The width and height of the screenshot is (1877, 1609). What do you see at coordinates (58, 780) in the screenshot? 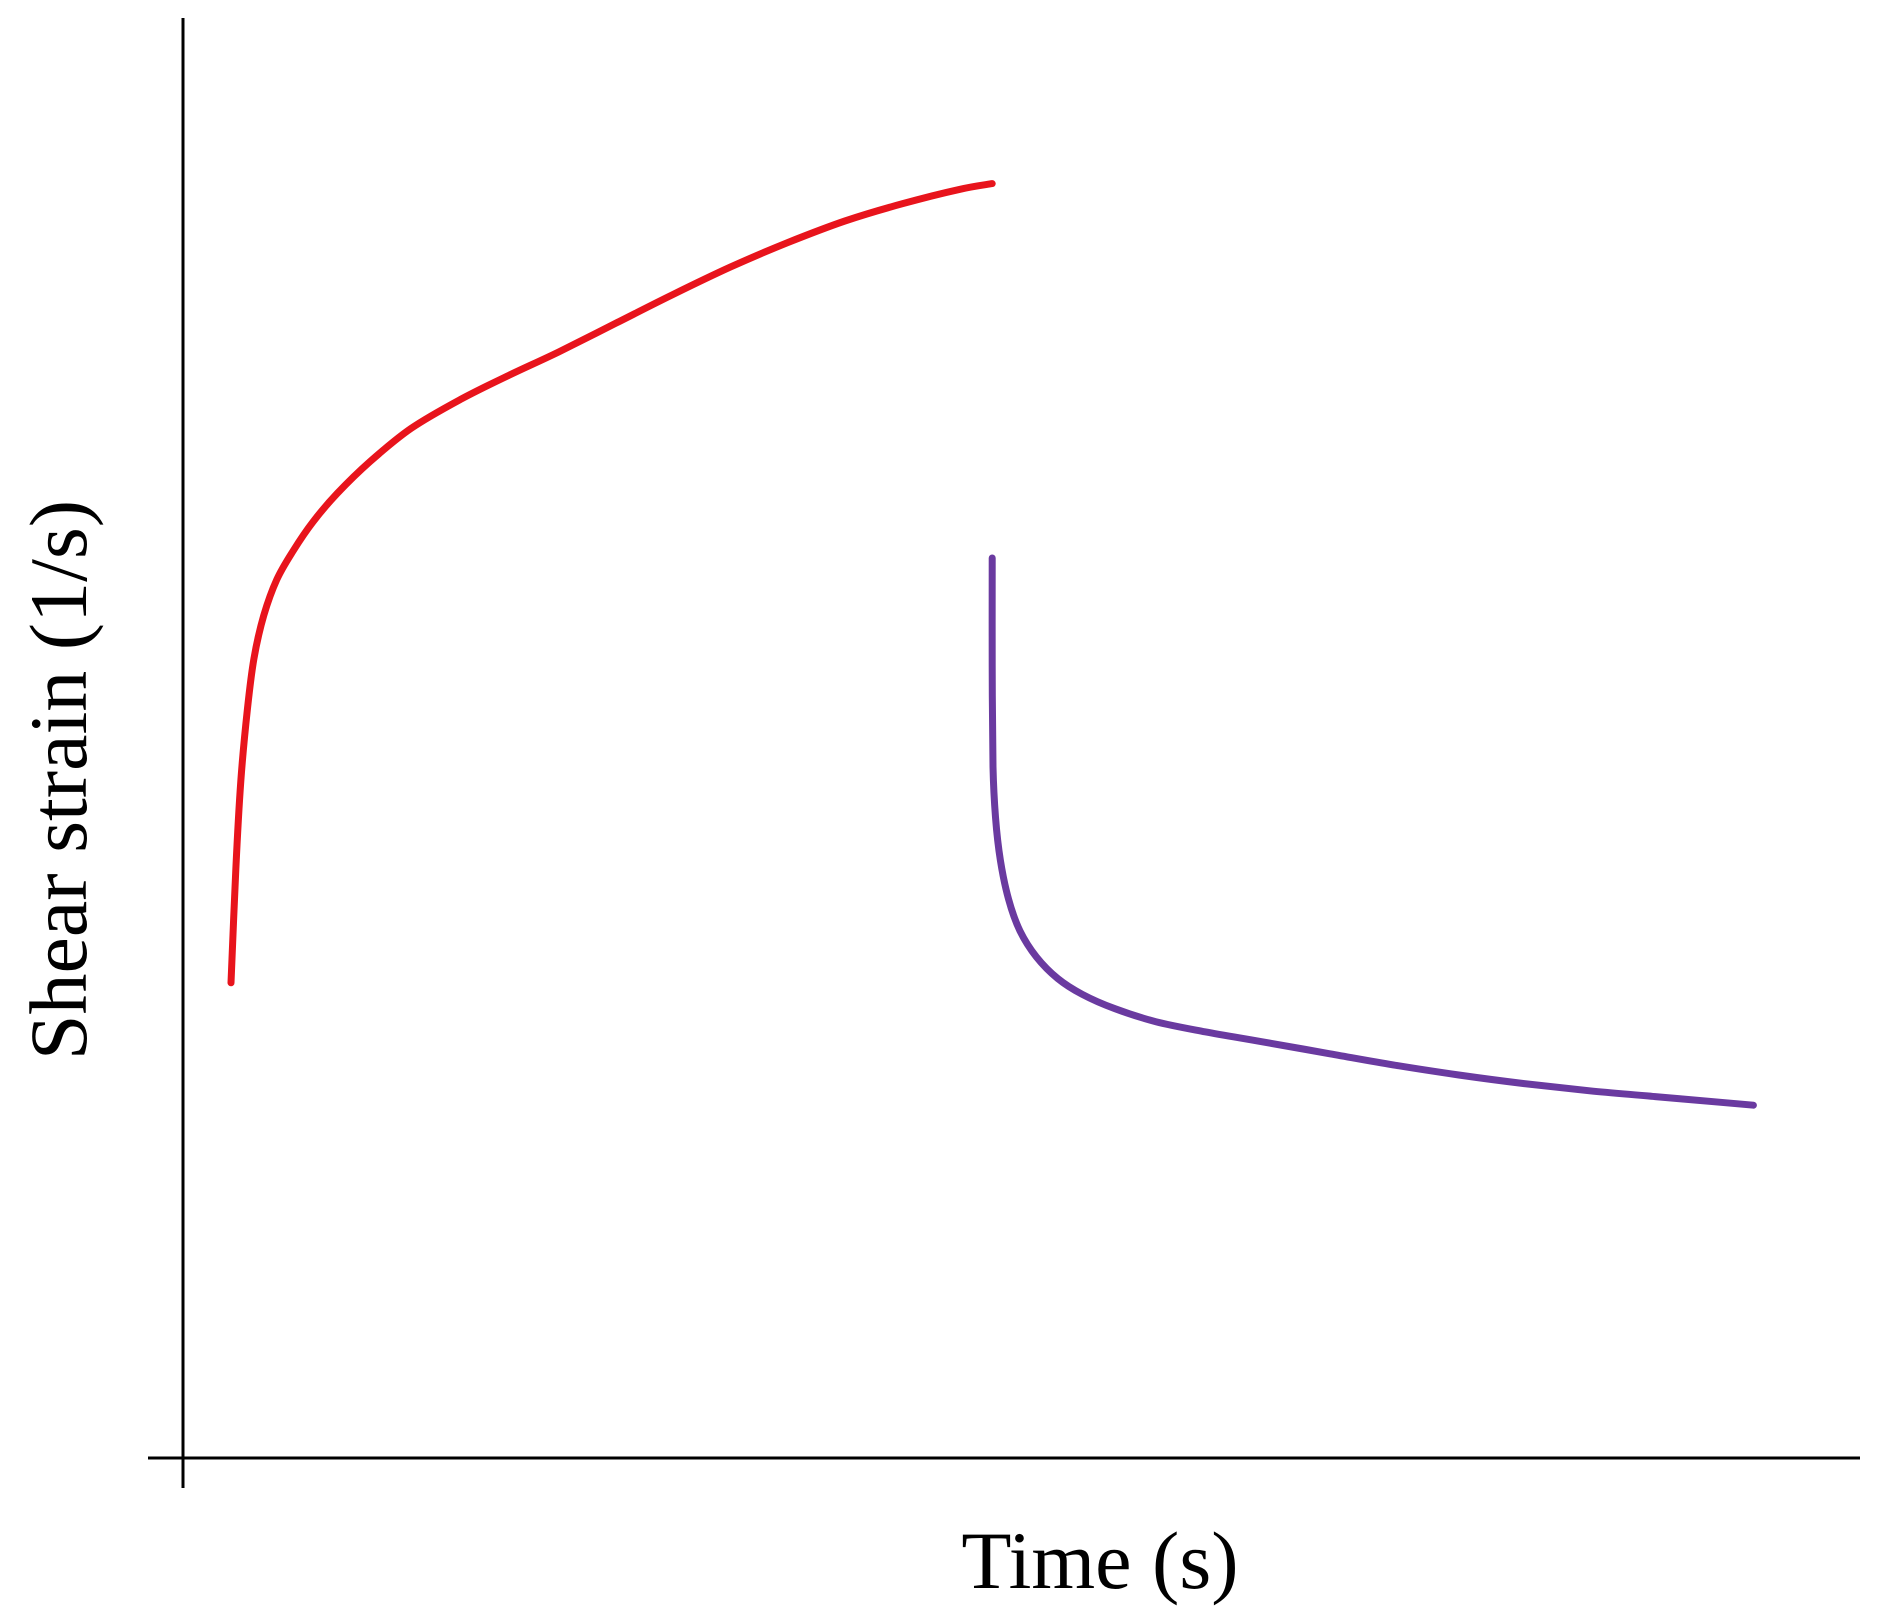
I see `y-axis-label: Shear strain (1/s)` at bounding box center [58, 780].